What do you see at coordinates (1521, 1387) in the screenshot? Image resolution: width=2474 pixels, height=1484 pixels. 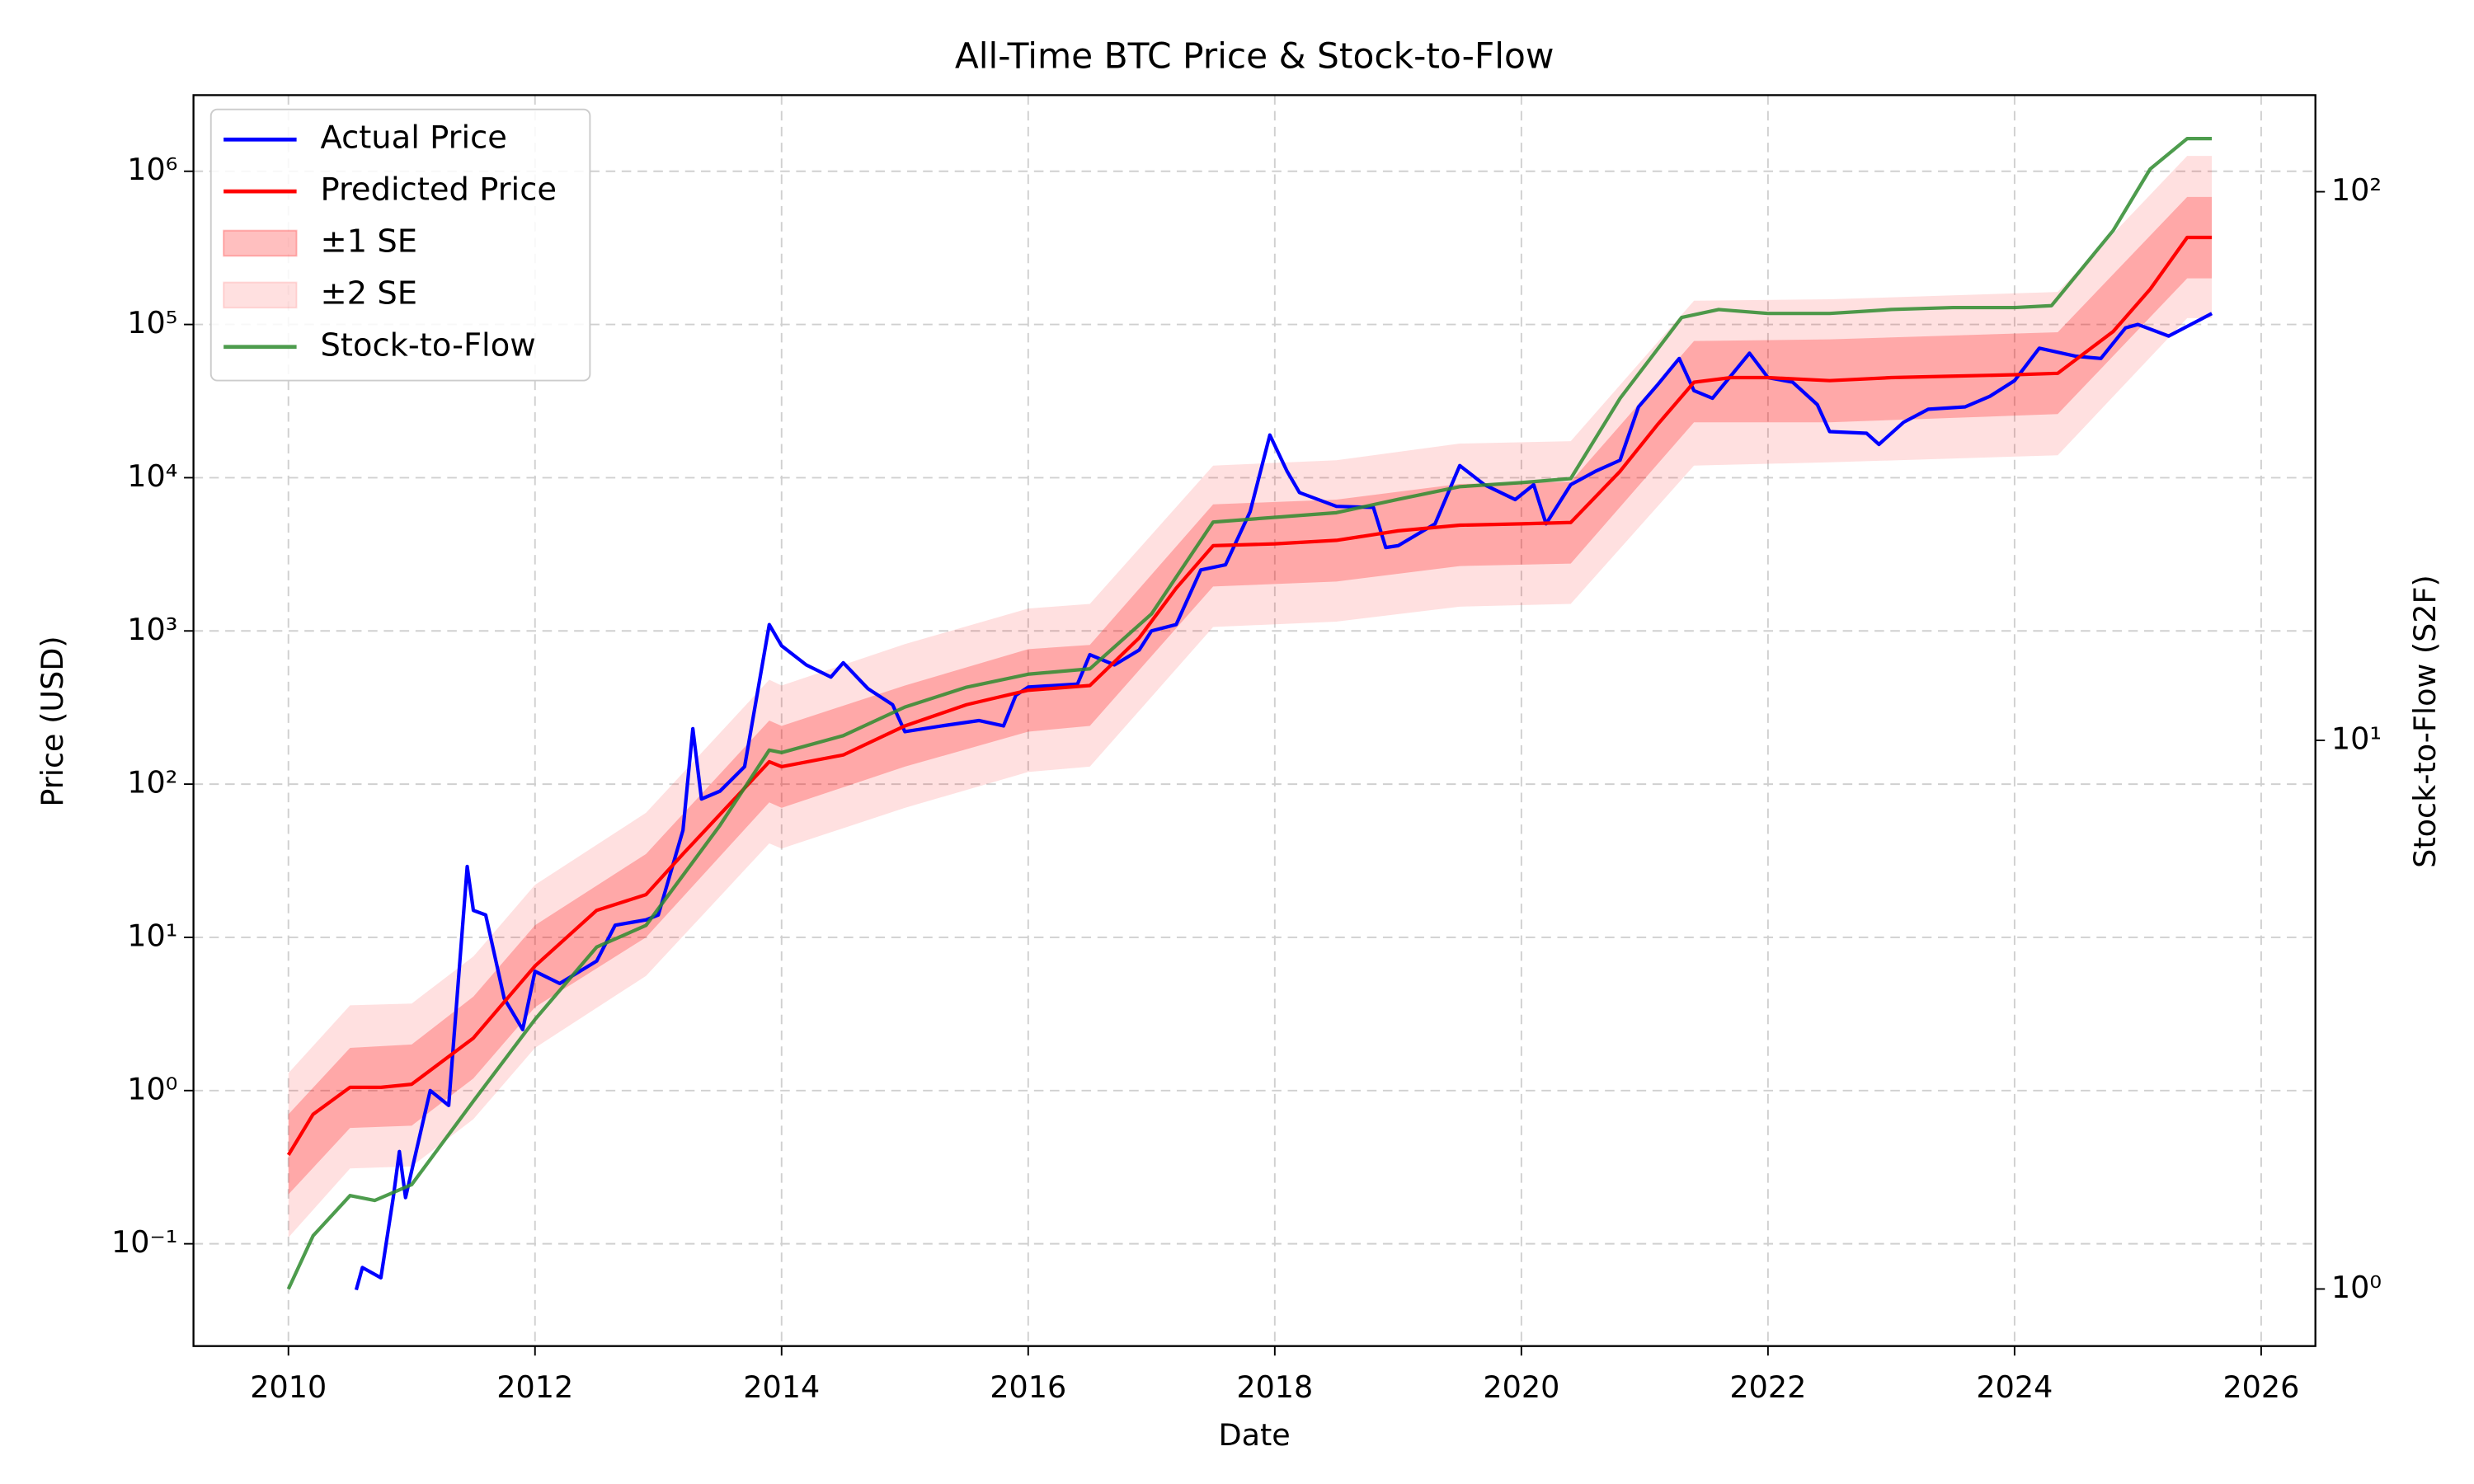 I see `x-tick-label: 2020` at bounding box center [1521, 1387].